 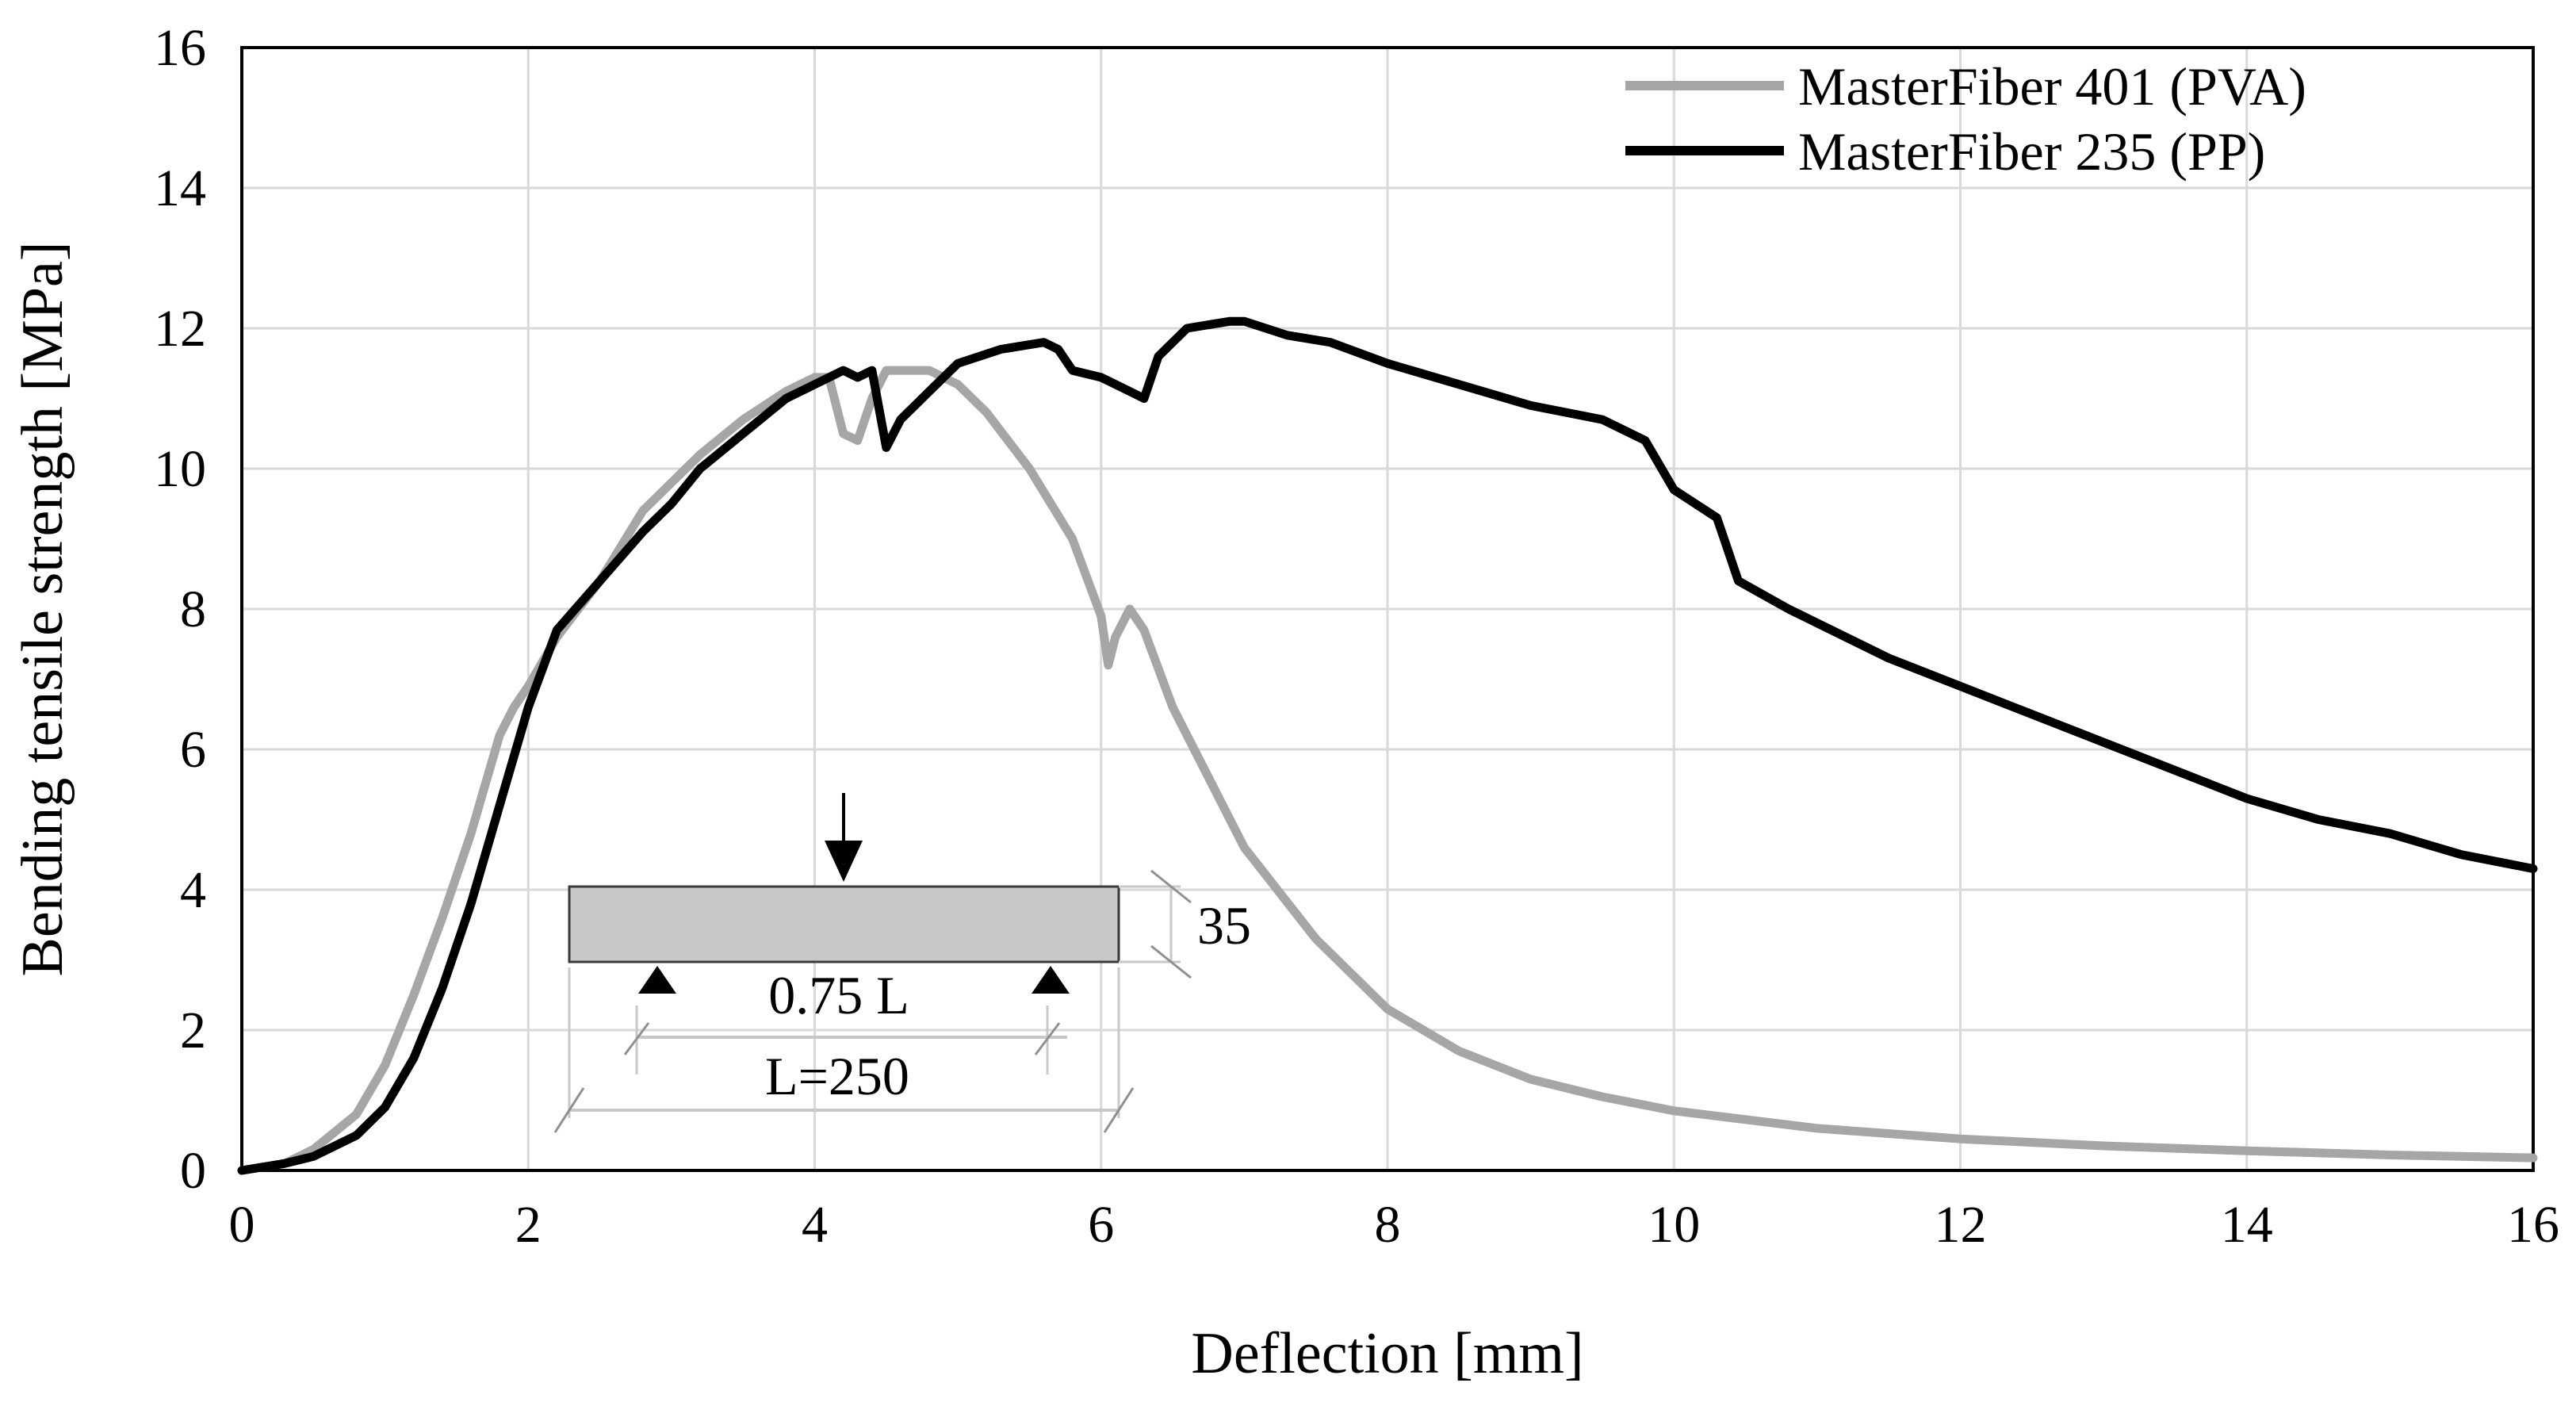 What do you see at coordinates (242, 1225) in the screenshot?
I see `x-tick-label: 0` at bounding box center [242, 1225].